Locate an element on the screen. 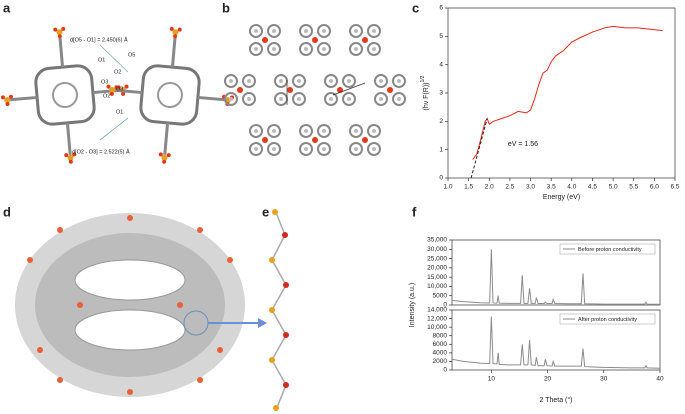 Image resolution: width=685 pixels, height=414 pixels. atom-label: O5 is located at coordinates (131, 55).